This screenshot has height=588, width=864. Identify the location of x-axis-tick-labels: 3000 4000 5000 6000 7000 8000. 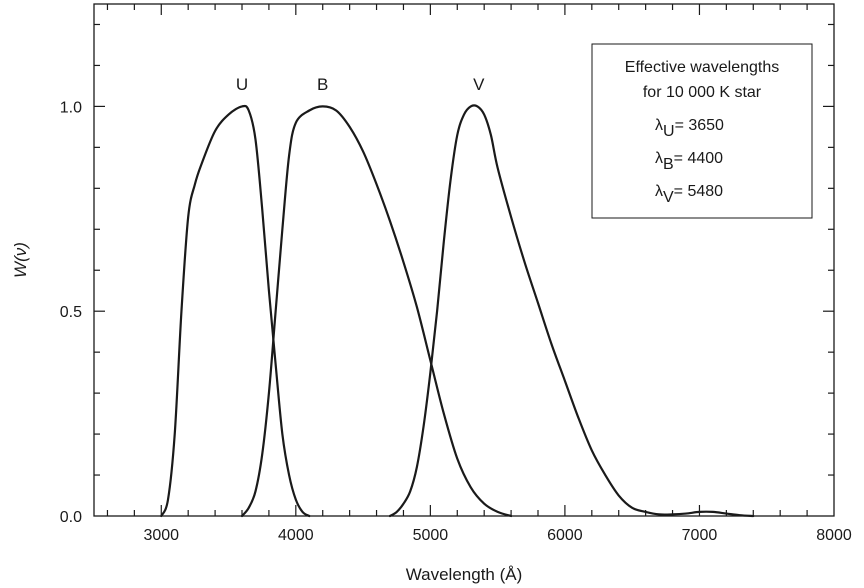
(497, 535).